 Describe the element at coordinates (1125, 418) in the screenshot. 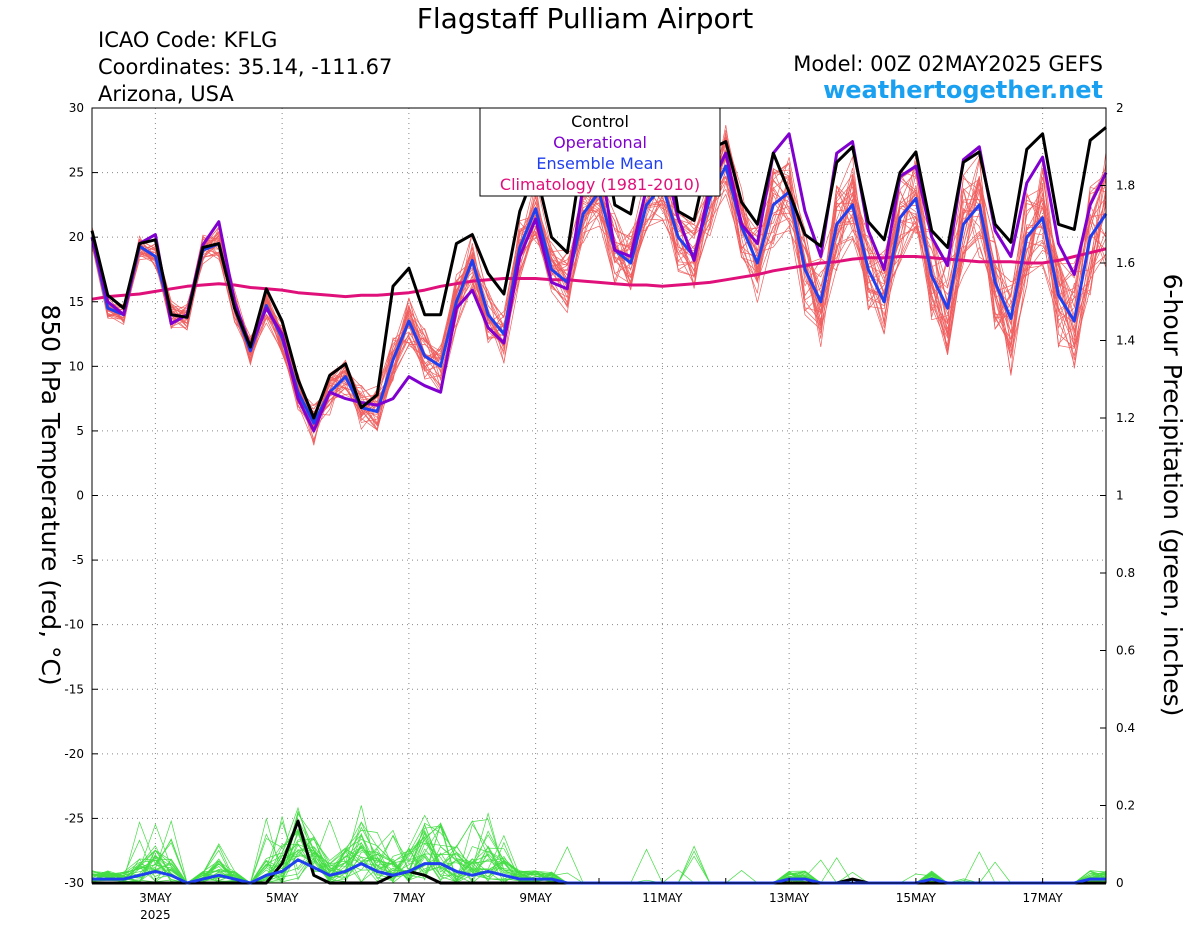

I see `y2-tick-label: 1.2` at that location.